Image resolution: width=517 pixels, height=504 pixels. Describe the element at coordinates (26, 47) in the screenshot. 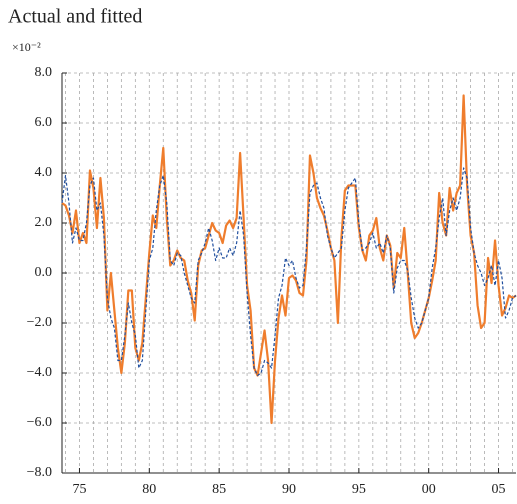

I see `y-unit: ×10⁻²` at that location.